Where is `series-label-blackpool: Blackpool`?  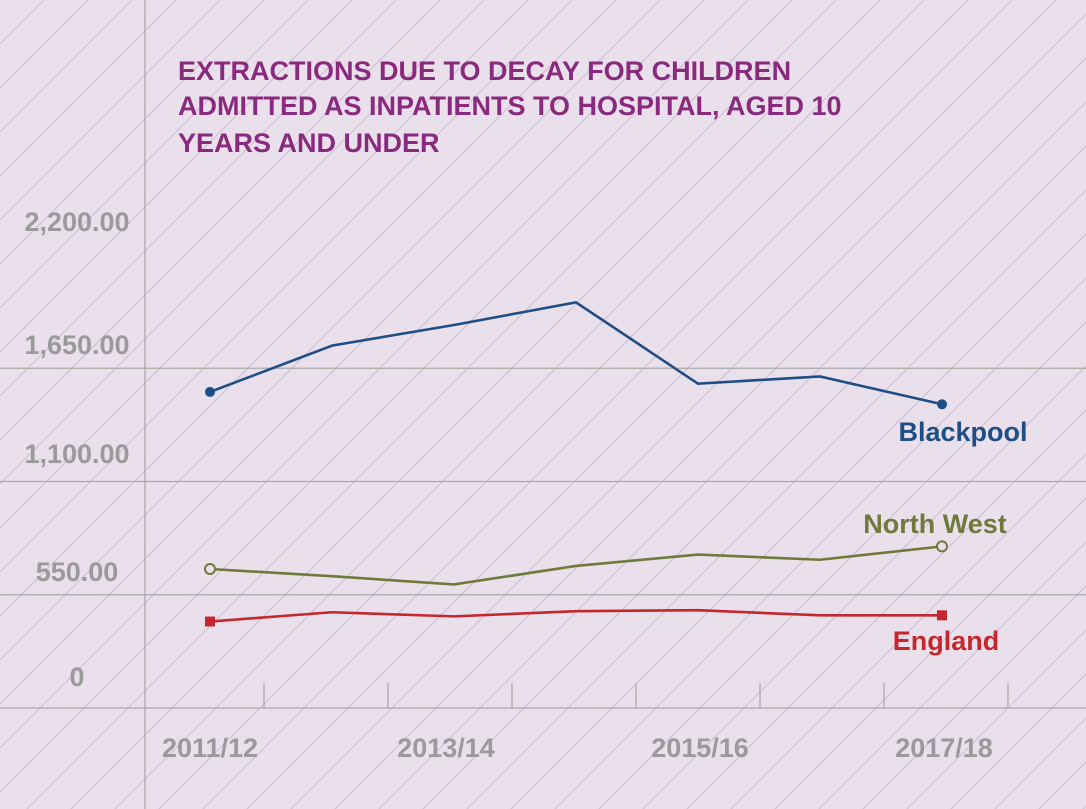
series-label-blackpool: Blackpool is located at coordinates (962, 432).